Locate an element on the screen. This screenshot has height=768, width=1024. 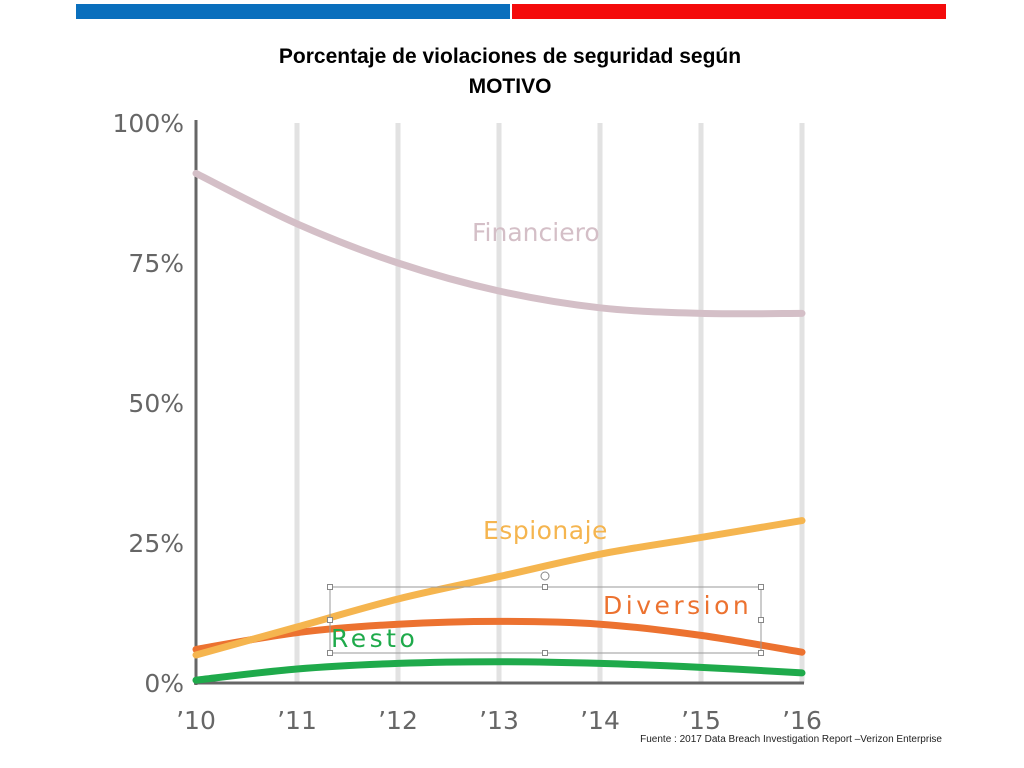
y-tick-label: 0% is located at coordinates (164, 683).